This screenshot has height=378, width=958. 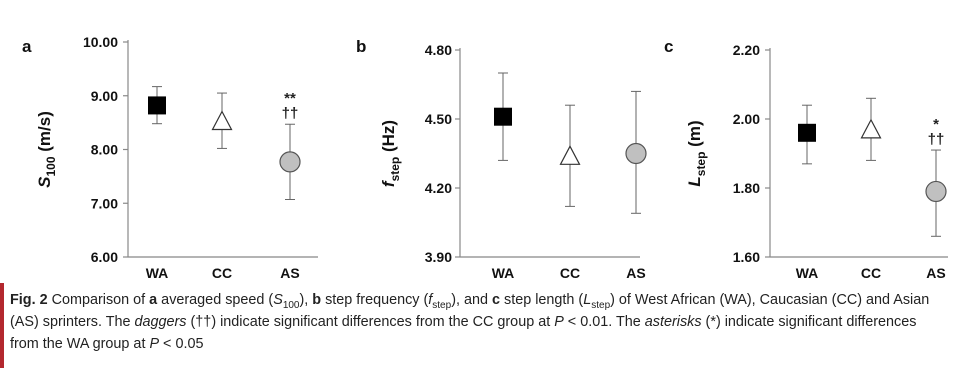 I want to click on y-axis-label-unit: (m), so click(x=694, y=135).